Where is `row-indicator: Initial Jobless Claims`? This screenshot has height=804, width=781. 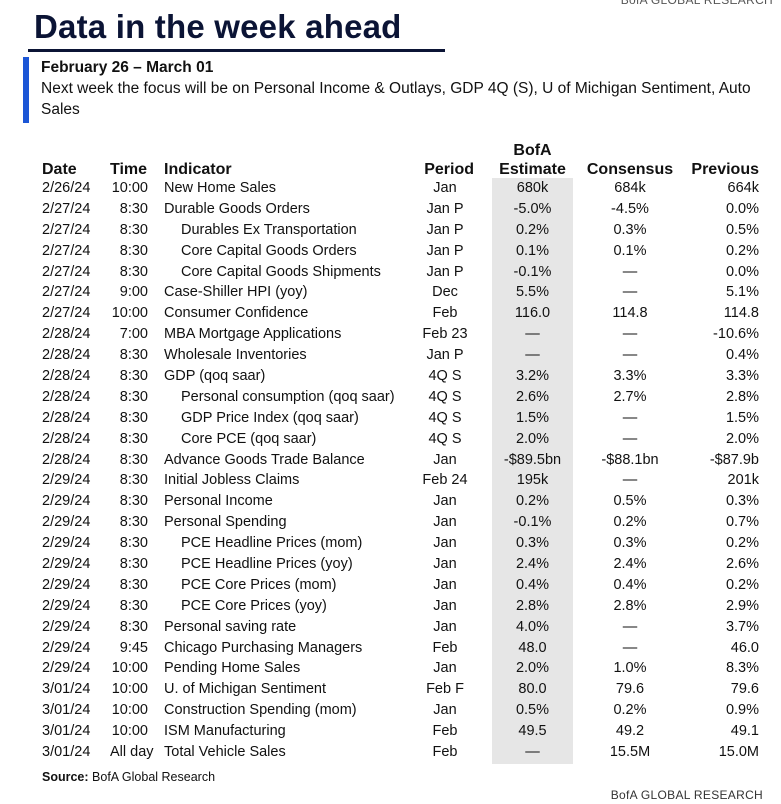
row-indicator: Initial Jobless Claims is located at coordinates (232, 480).